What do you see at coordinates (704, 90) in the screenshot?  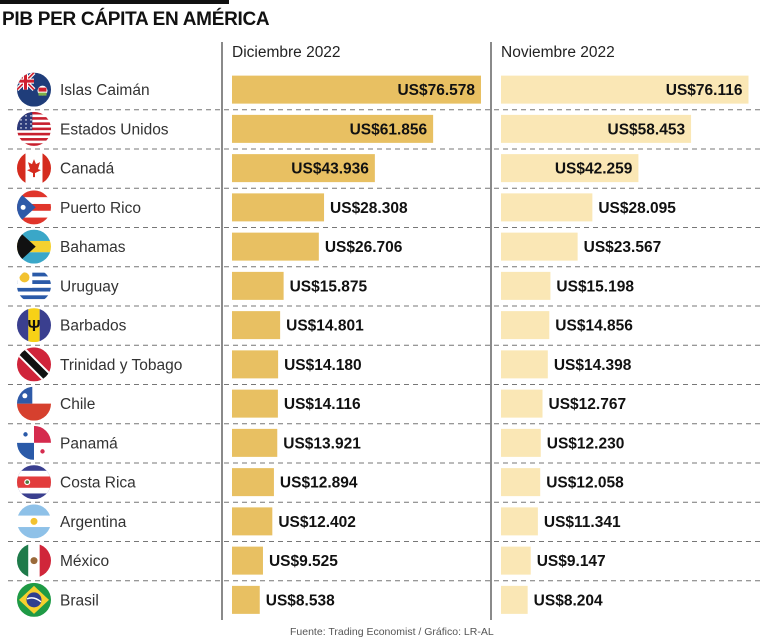 I see `november-value-label: US$76.116` at bounding box center [704, 90].